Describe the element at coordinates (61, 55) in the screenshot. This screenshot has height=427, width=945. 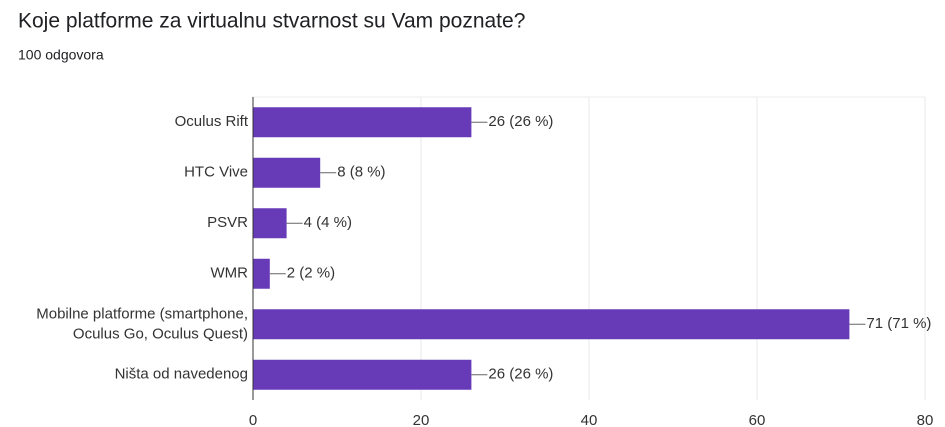
I see `chart-subtitle: 100 odgovora` at that location.